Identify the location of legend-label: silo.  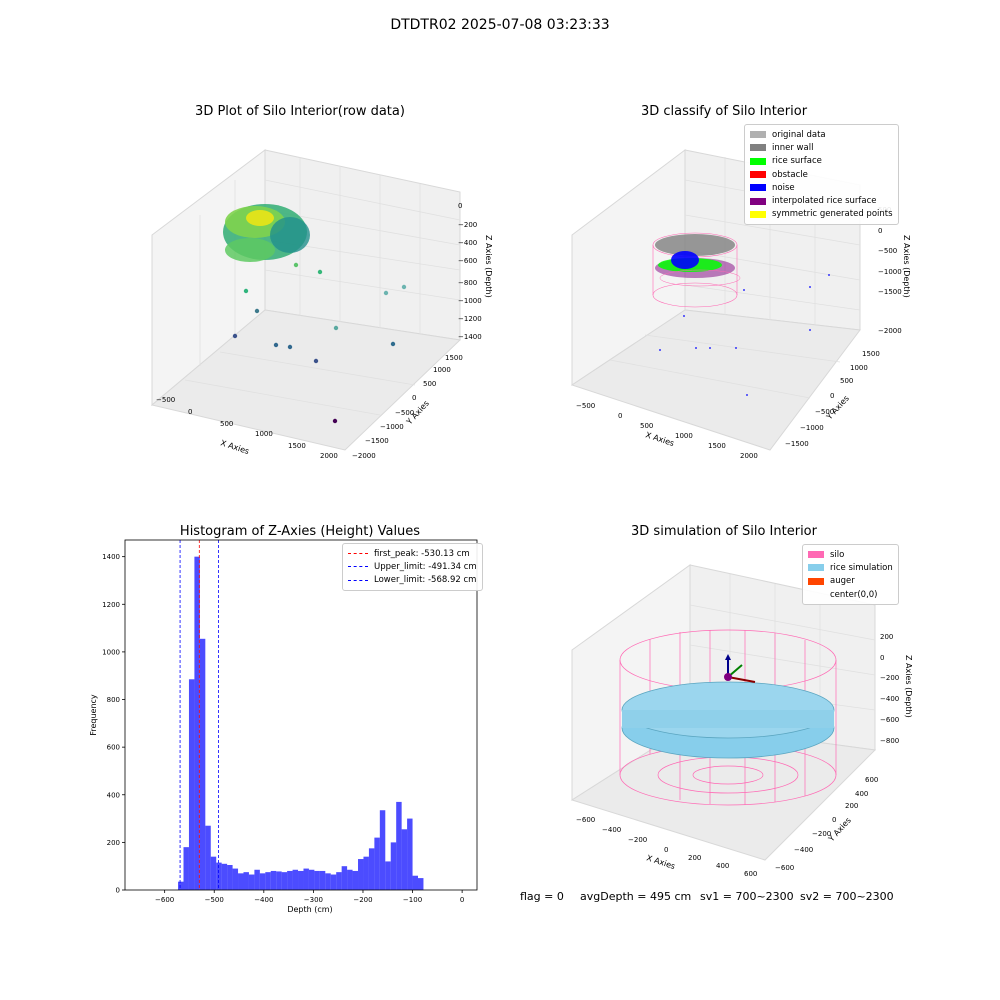
(837, 554).